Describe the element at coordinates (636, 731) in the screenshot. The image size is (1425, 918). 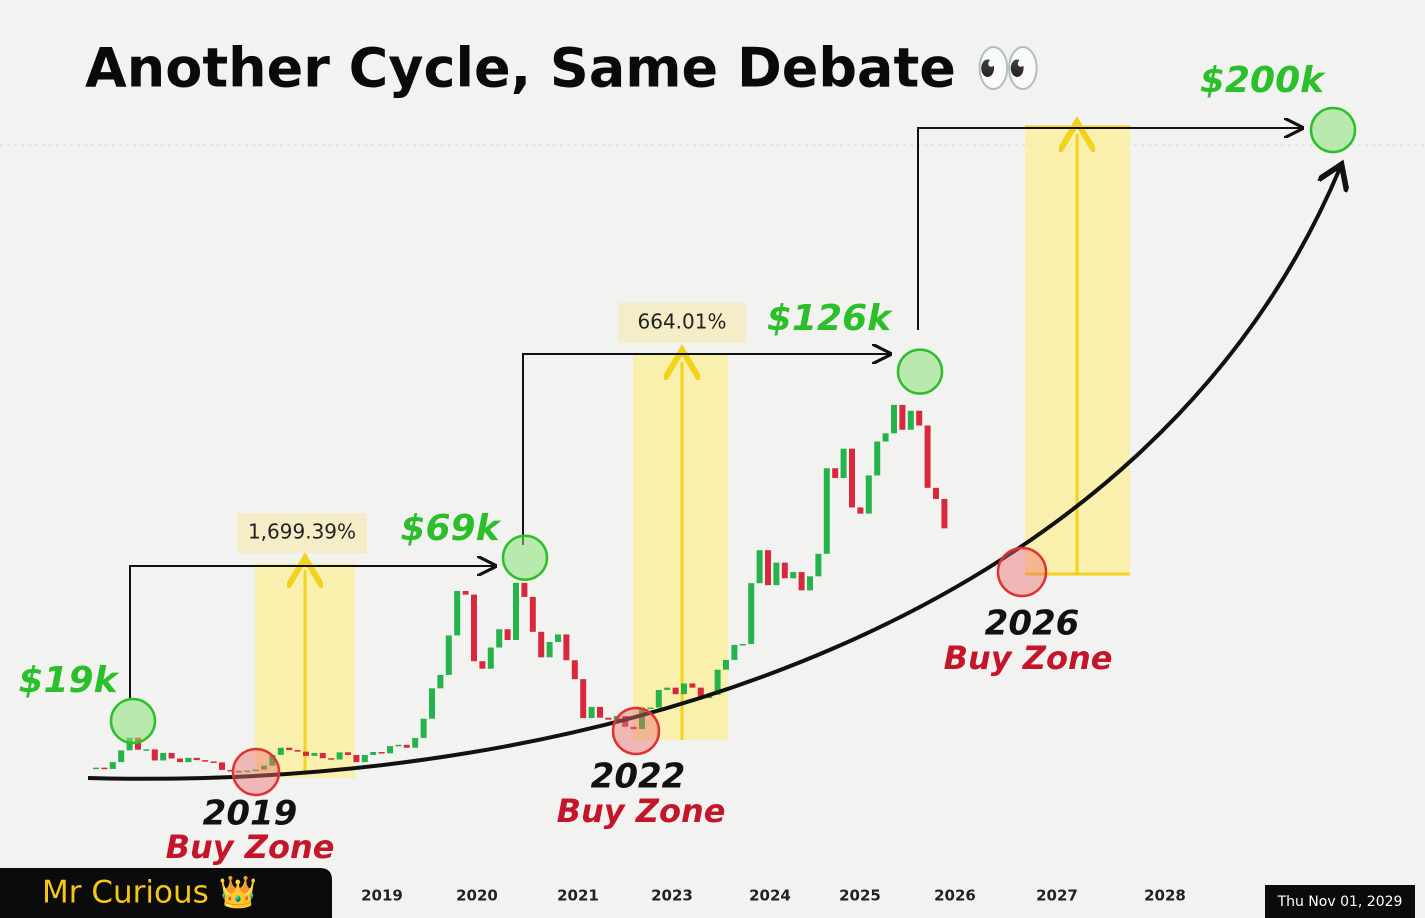
I see `buy-zone-circle` at that location.